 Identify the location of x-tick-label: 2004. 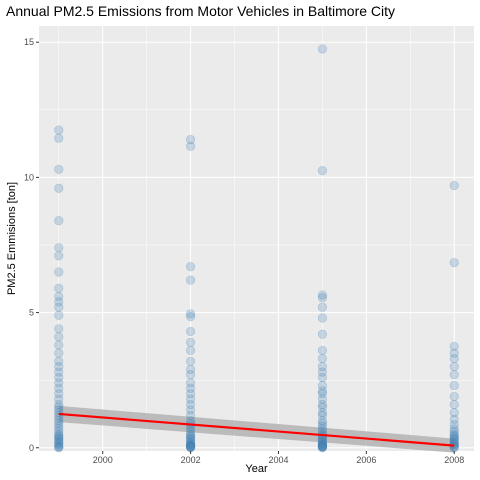
(278, 460).